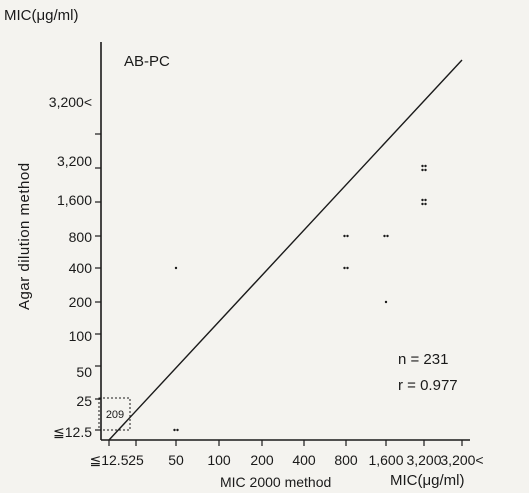 This screenshot has width=529, height=493. What do you see at coordinates (74, 161) in the screenshot?
I see `y-tick-label: 3,200` at bounding box center [74, 161].